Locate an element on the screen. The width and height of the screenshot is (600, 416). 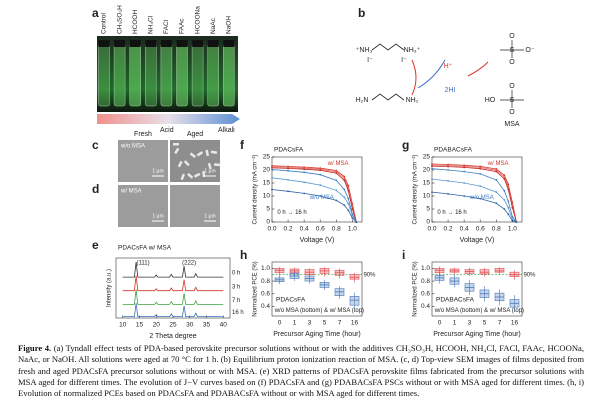
sem-row-label: w/o MSA is located at coordinates (132, 147).